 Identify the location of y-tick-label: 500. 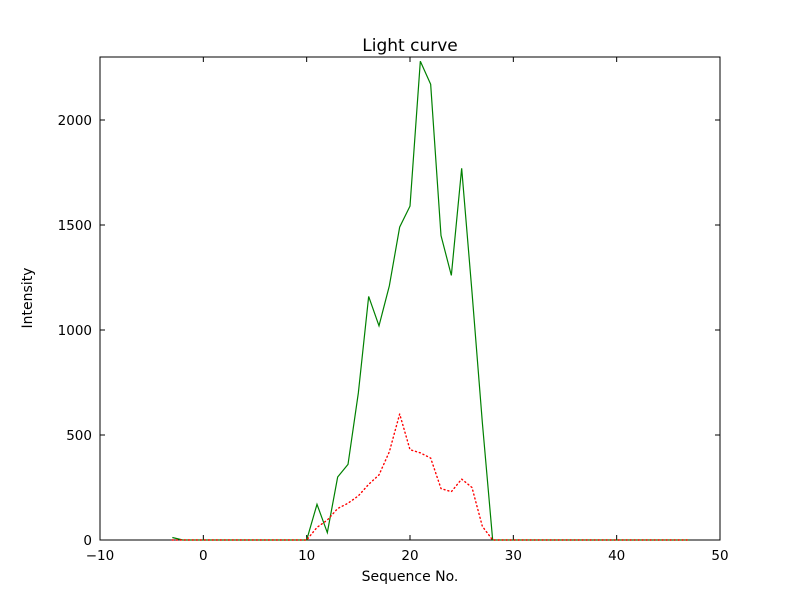
(79, 436).